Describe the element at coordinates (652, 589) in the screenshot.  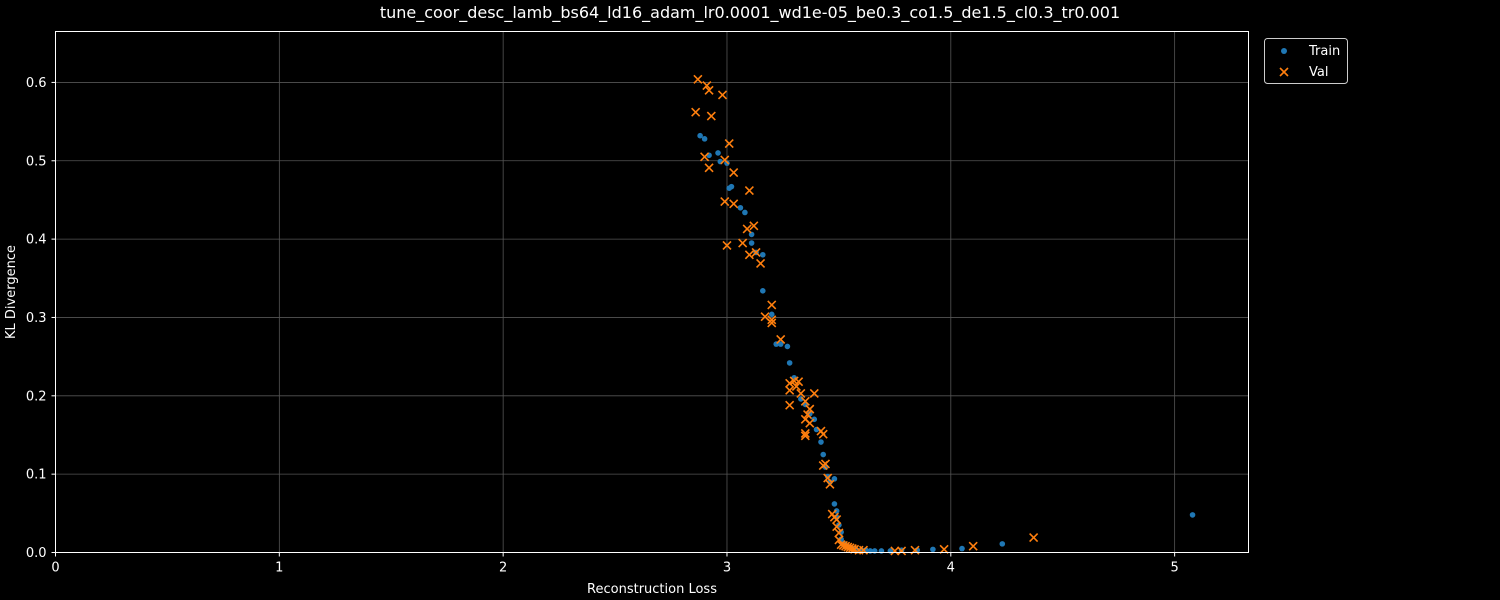
I see `x-axis-label: Reconstruction Loss` at that location.